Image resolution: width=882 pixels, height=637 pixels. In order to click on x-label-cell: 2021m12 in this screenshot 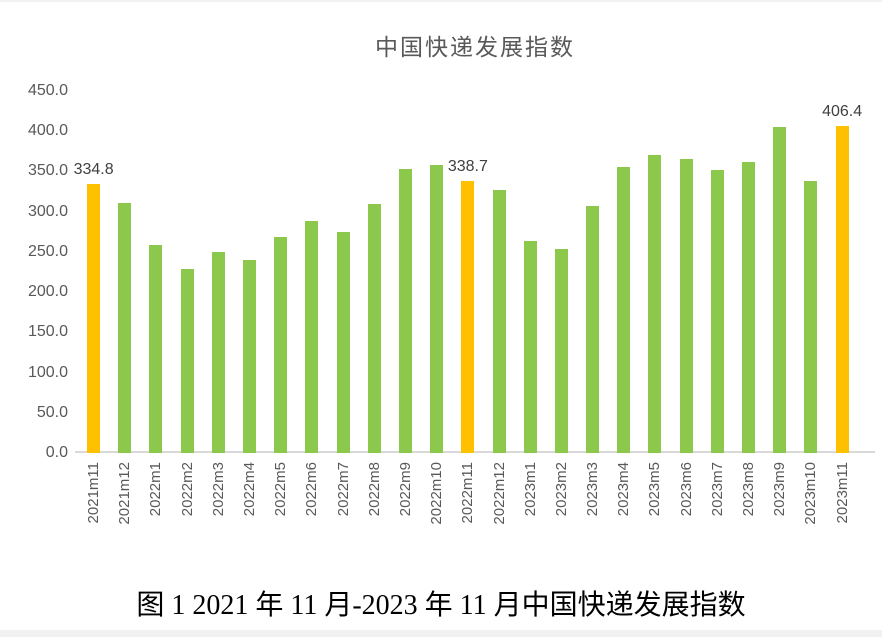, I will do `click(124, 514)`.